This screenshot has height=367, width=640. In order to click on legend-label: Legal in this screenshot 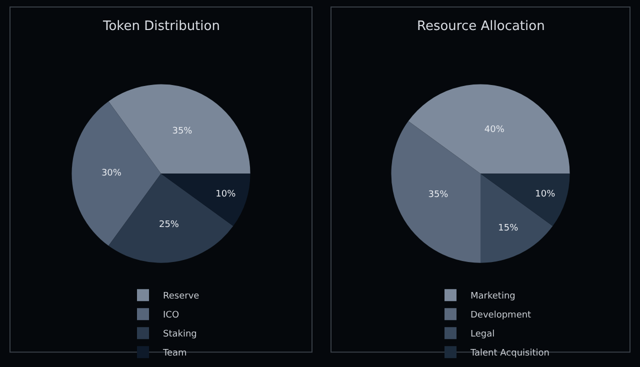, I will do `click(482, 335)`.